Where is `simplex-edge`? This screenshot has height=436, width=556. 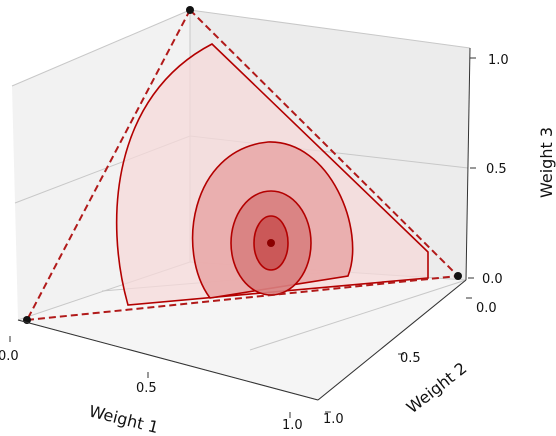
simplex-edge is located at coordinates (242, 298).